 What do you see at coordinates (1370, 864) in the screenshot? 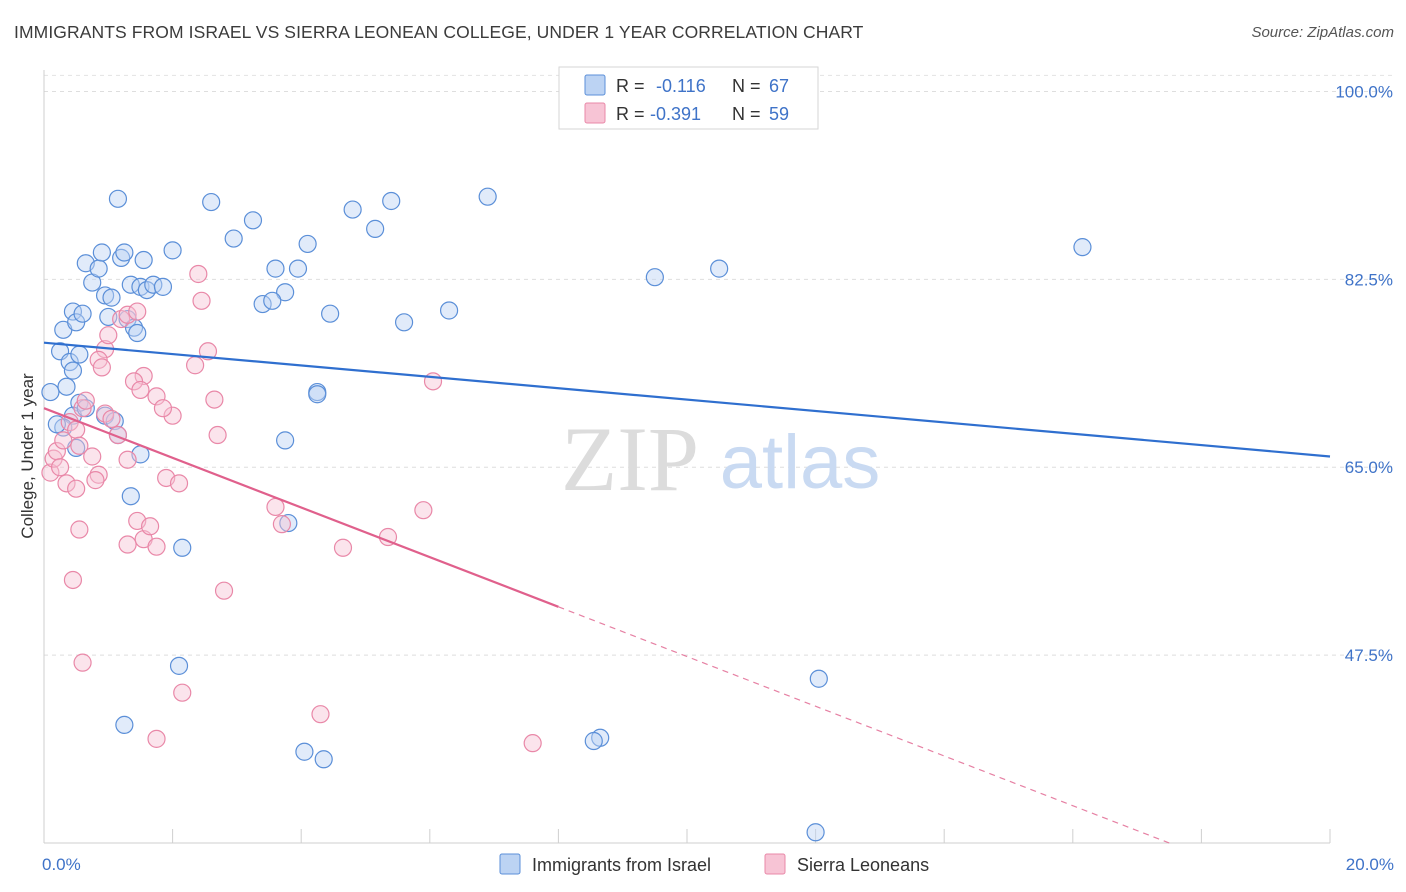
I see `x-tick-label: 20.0%` at bounding box center [1370, 864].